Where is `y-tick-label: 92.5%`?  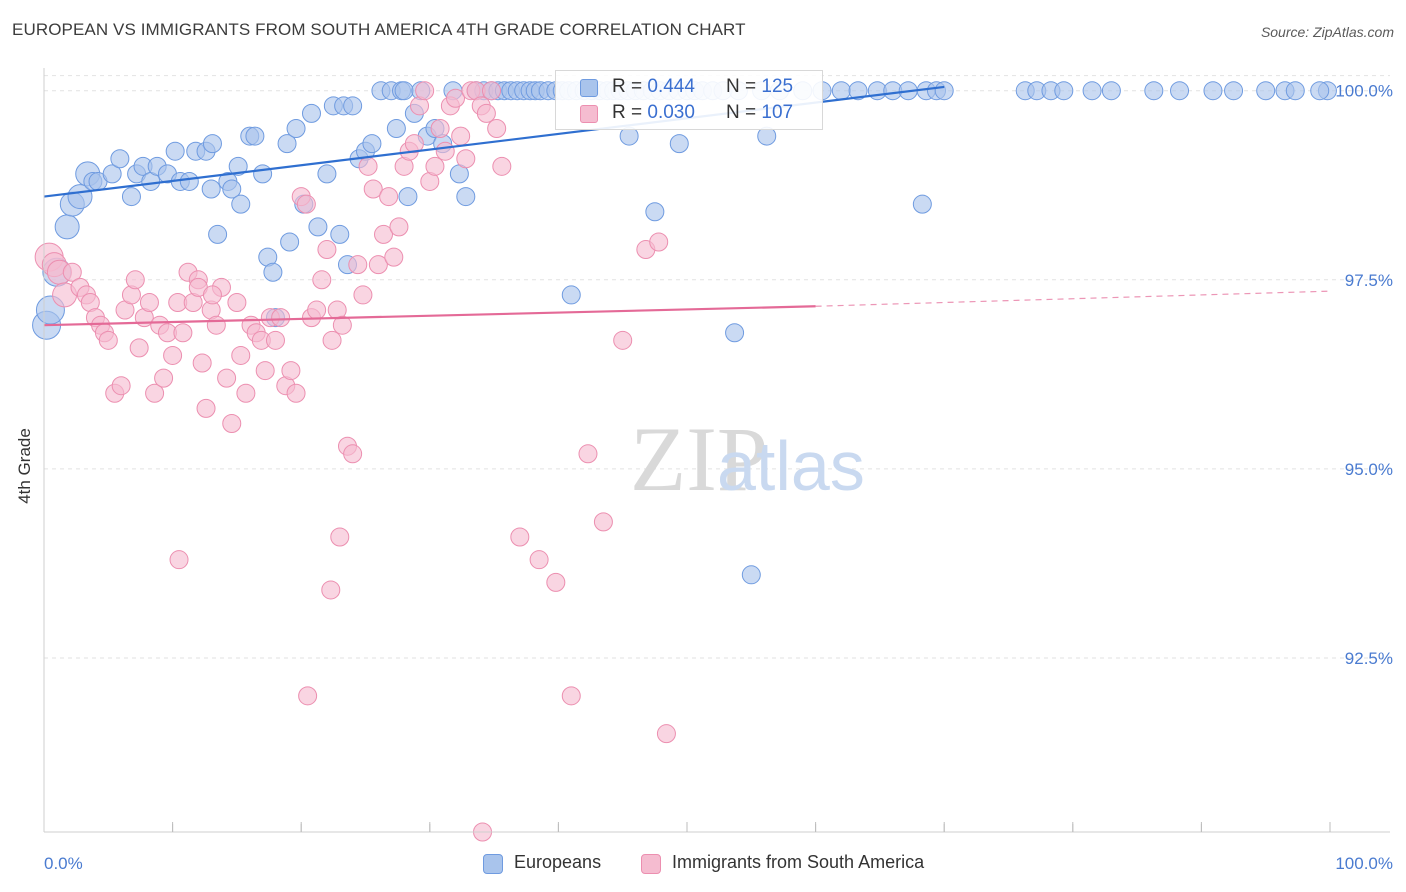 y-tick-label: 92.5% is located at coordinates (1369, 658).